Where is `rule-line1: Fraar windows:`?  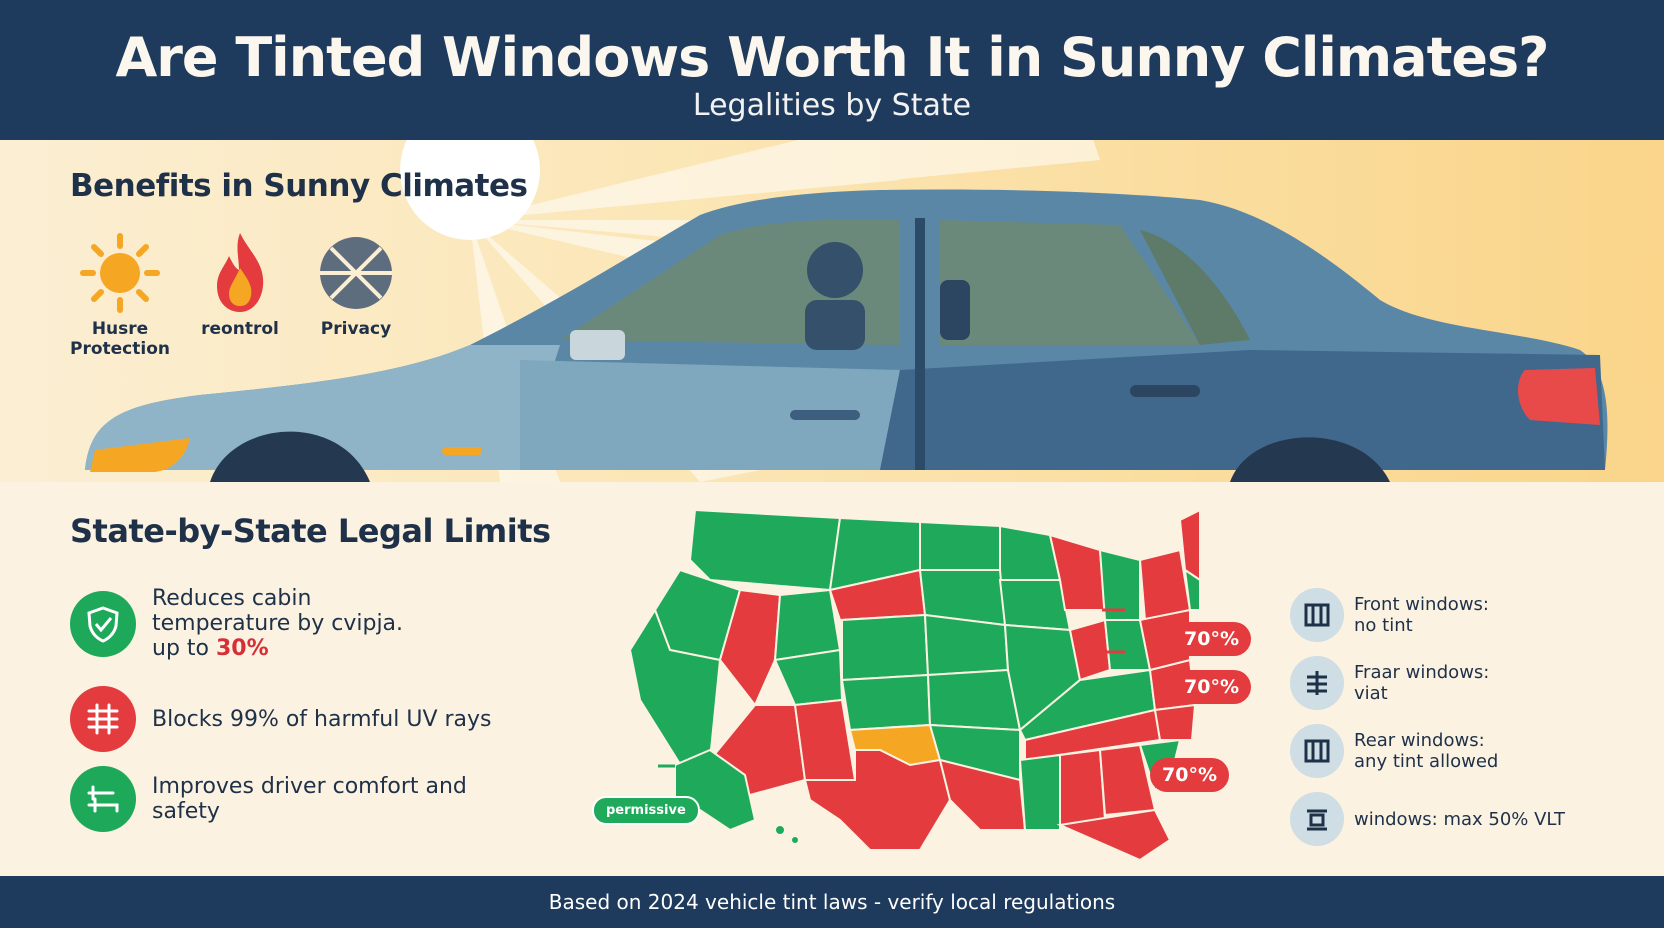 rule-line1: Fraar windows: is located at coordinates (1422, 672).